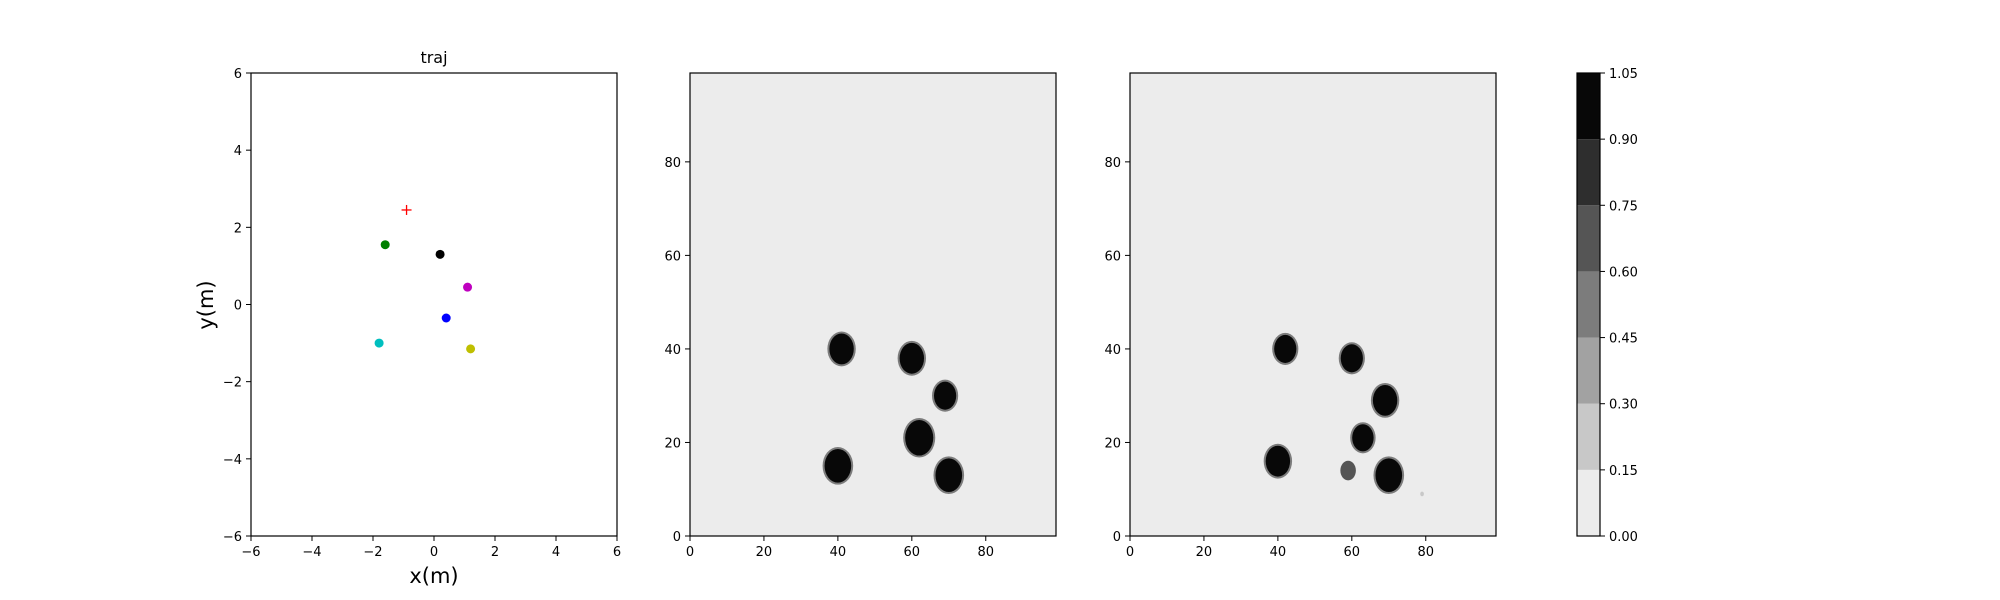  What do you see at coordinates (232, 460) in the screenshot?
I see `trajectory-y-tick-label: −4` at bounding box center [232, 460].